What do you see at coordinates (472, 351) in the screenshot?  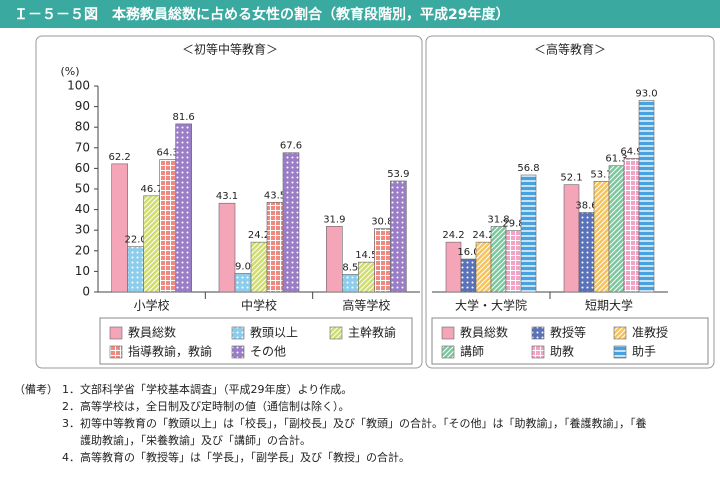 I see `legend-label: 講師` at bounding box center [472, 351].